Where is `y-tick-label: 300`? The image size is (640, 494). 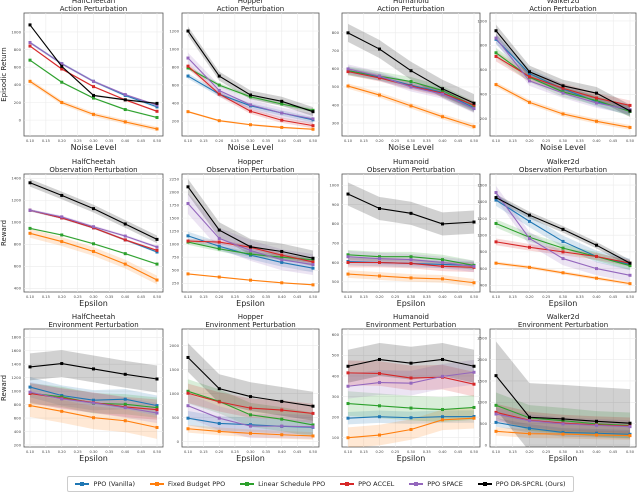
y-tick-label: 300 is located at coordinates (336, 396).